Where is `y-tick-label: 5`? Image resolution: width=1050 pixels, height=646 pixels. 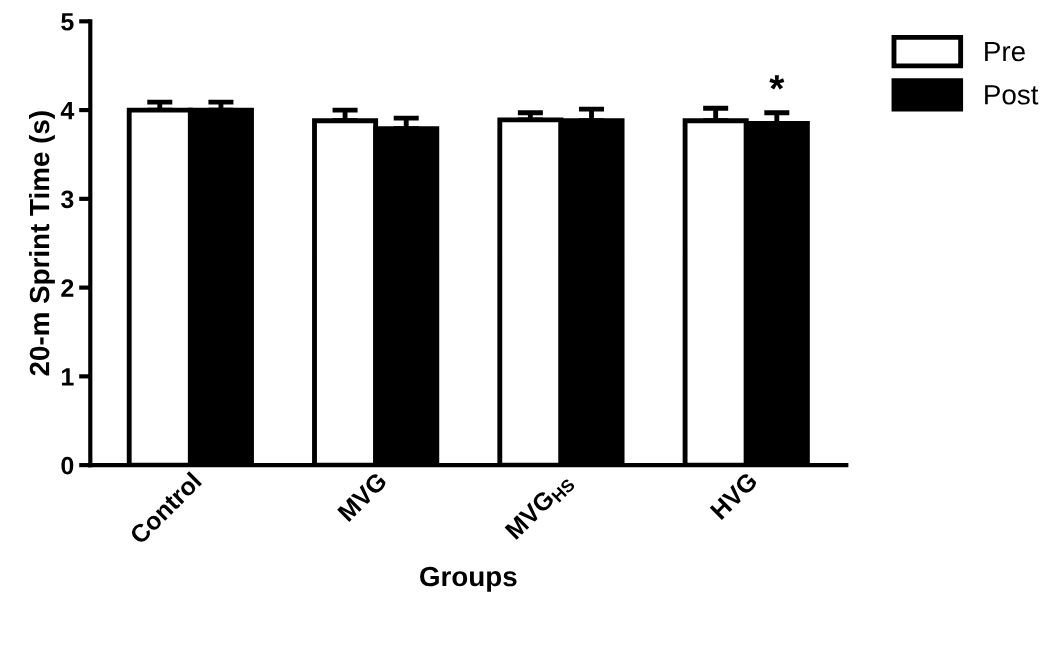
y-tick-label: 5 is located at coordinates (67, 22).